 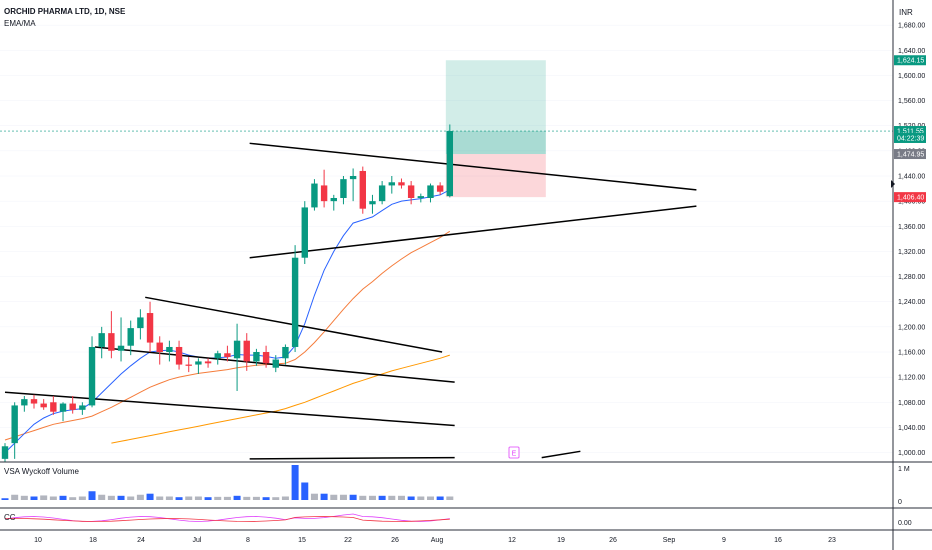 What do you see at coordinates (20, 23) in the screenshot?
I see `indicator-legend-ema-ma: EMA/MA` at bounding box center [20, 23].